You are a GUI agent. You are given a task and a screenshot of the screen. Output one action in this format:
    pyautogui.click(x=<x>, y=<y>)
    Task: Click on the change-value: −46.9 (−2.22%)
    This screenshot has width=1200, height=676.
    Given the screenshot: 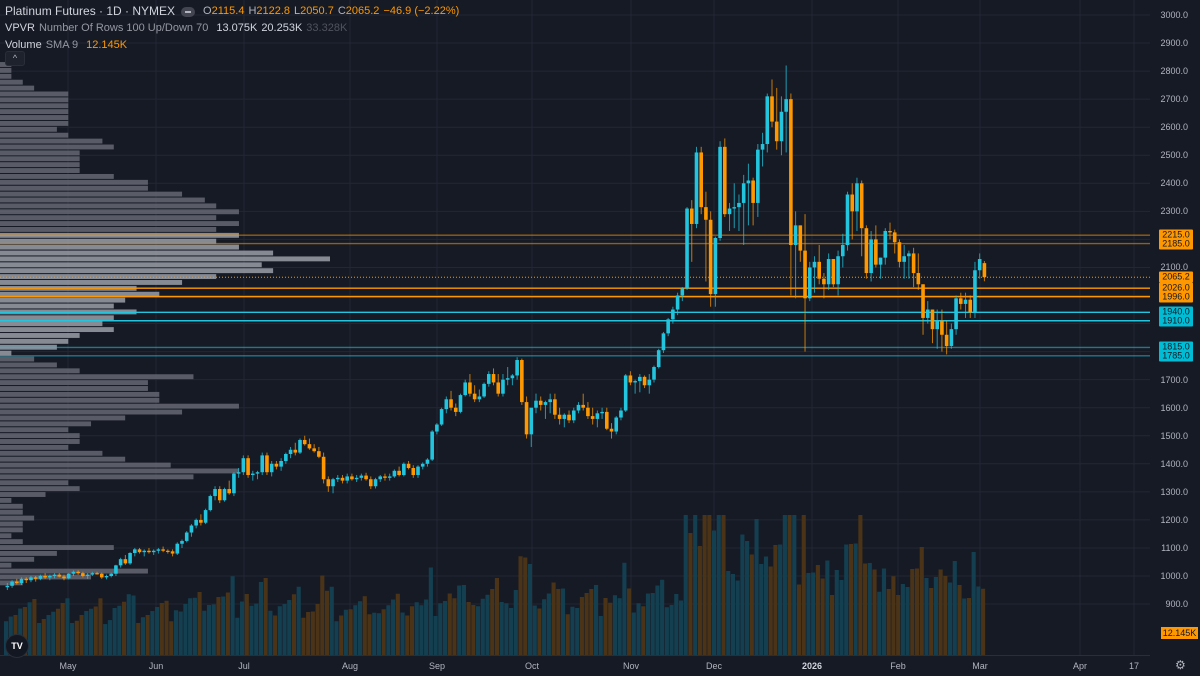 What is the action you would take?
    pyautogui.click(x=421, y=11)
    